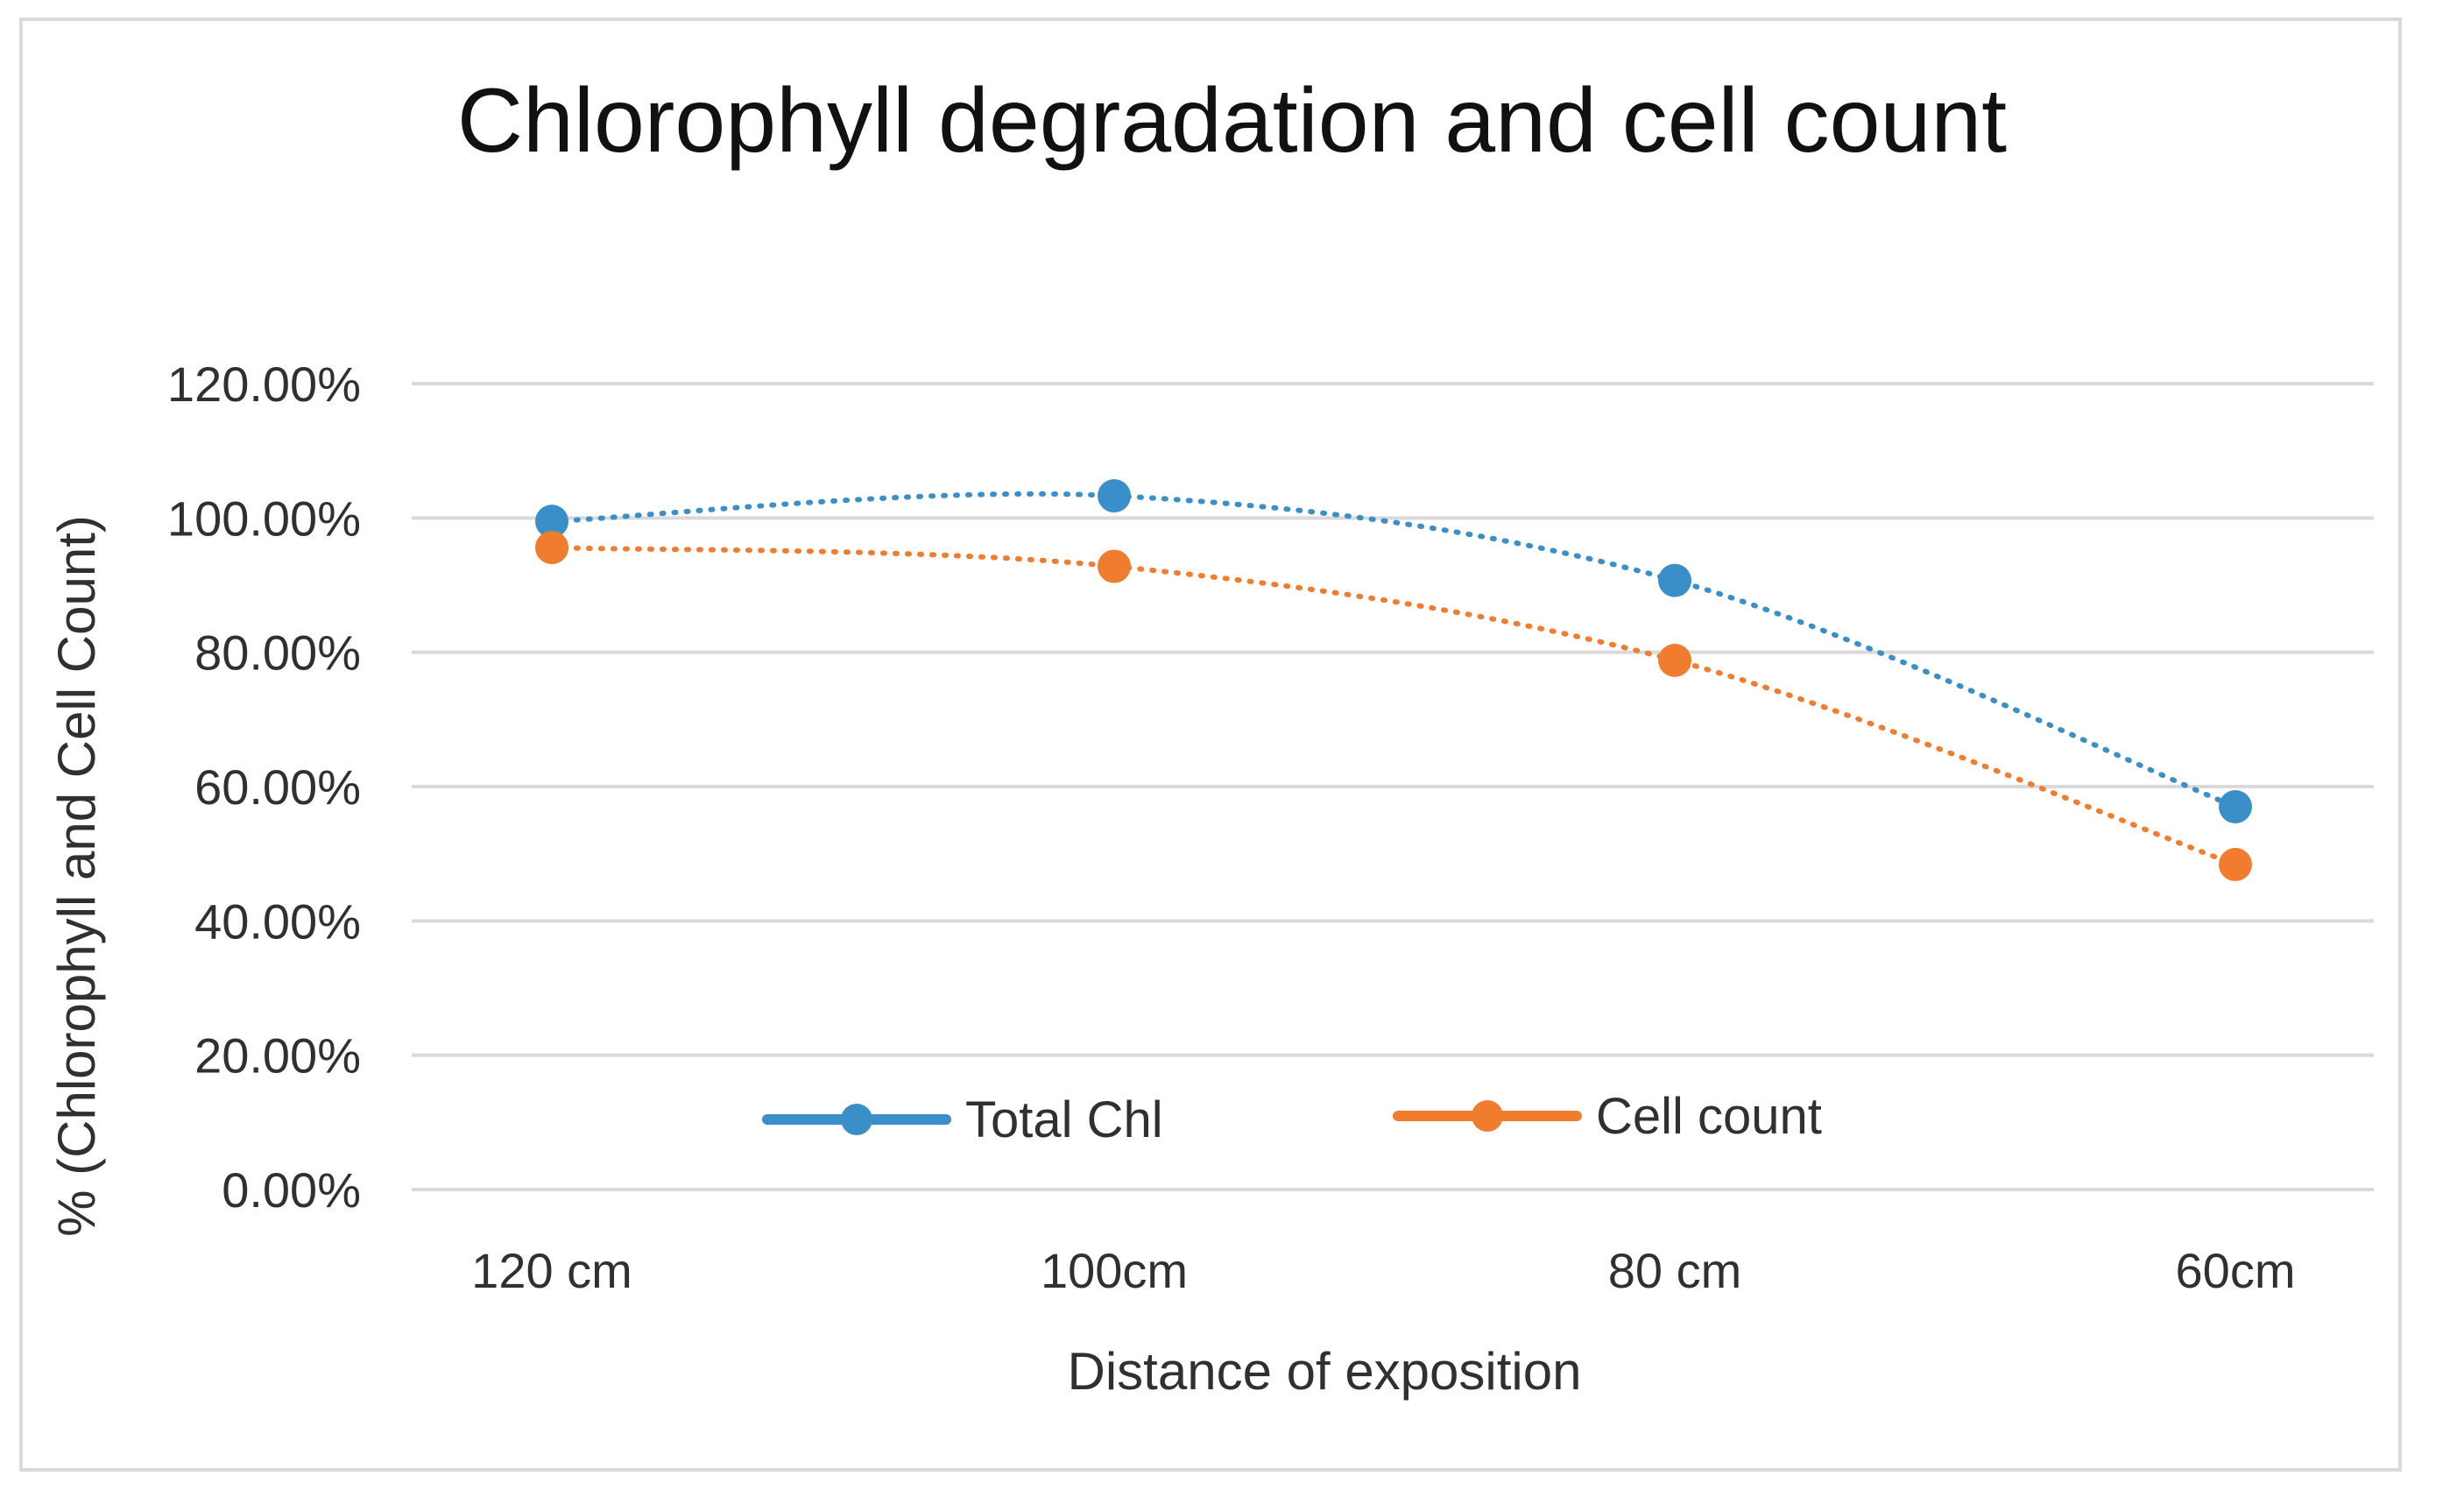 Image resolution: width=2464 pixels, height=1497 pixels. What do you see at coordinates (1709, 1116) in the screenshot?
I see `legend-label: Cell count` at bounding box center [1709, 1116].